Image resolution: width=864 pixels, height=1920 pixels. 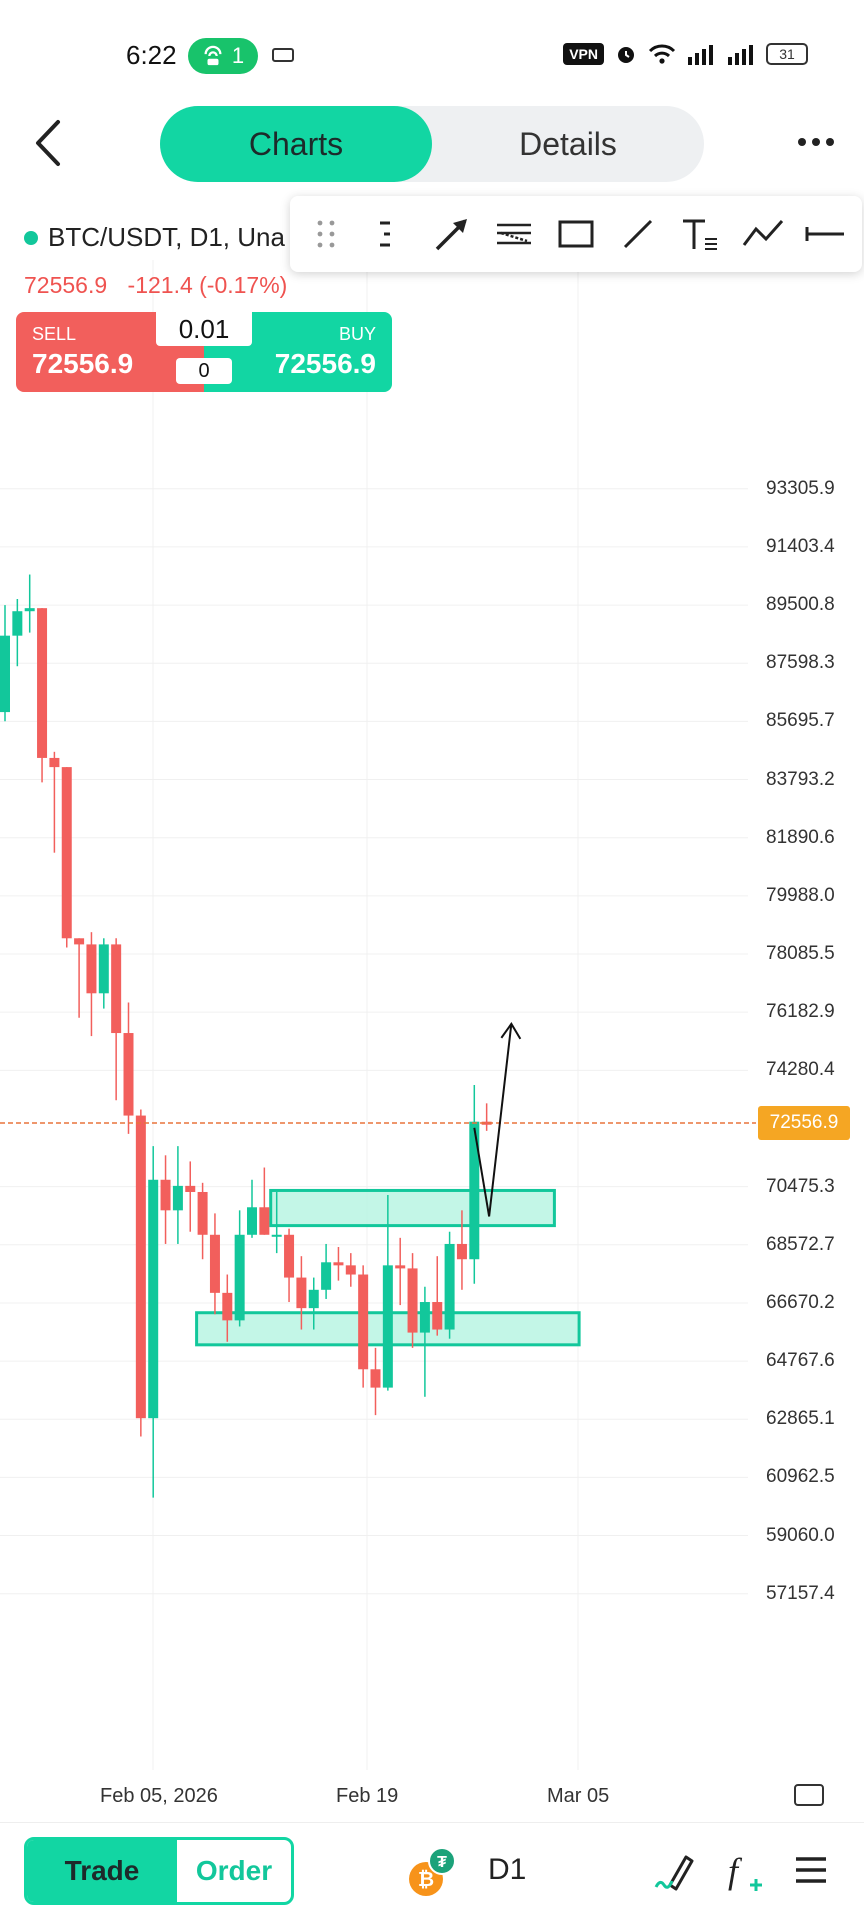 What do you see at coordinates (800, 953) in the screenshot?
I see `y-axis-label: 78085.5` at bounding box center [800, 953].